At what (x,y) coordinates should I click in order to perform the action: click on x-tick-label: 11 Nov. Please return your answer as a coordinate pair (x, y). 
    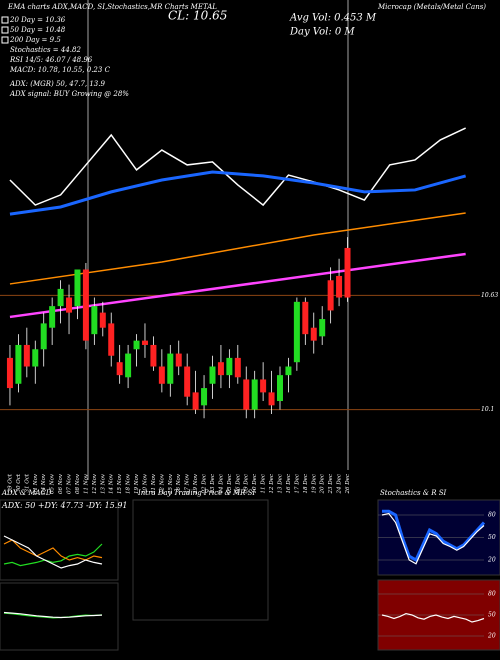
    Looking at the image, I should click on (86, 483).